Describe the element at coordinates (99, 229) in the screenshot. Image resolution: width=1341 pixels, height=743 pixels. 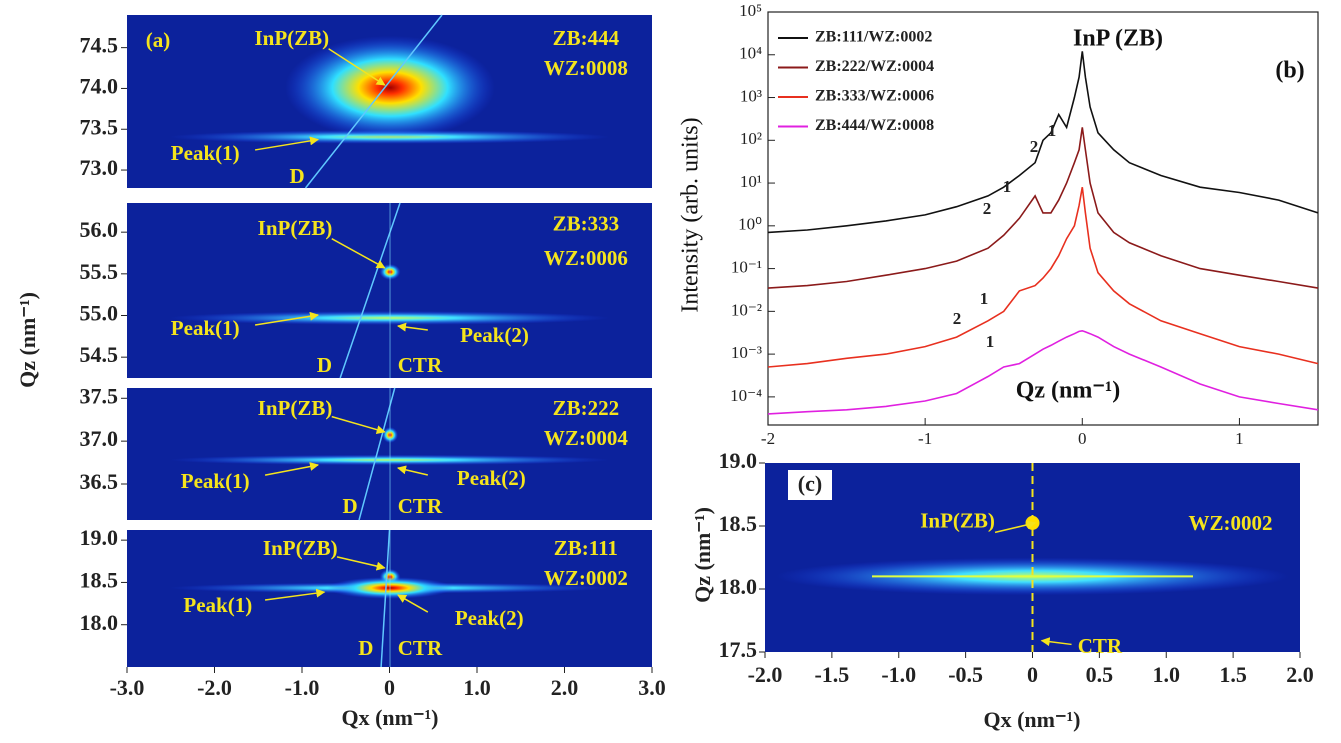
I see `y-tick-label: 56.0` at that location.